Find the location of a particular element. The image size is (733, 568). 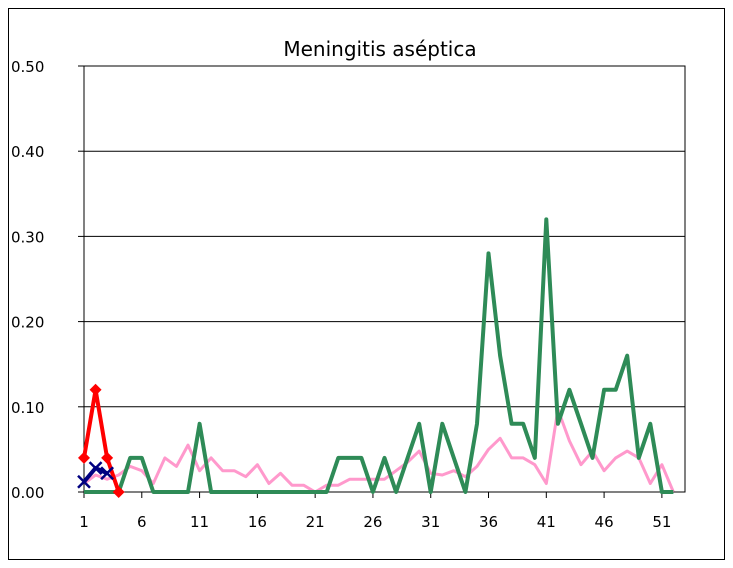

x-tick-label: 6 is located at coordinates (142, 522).